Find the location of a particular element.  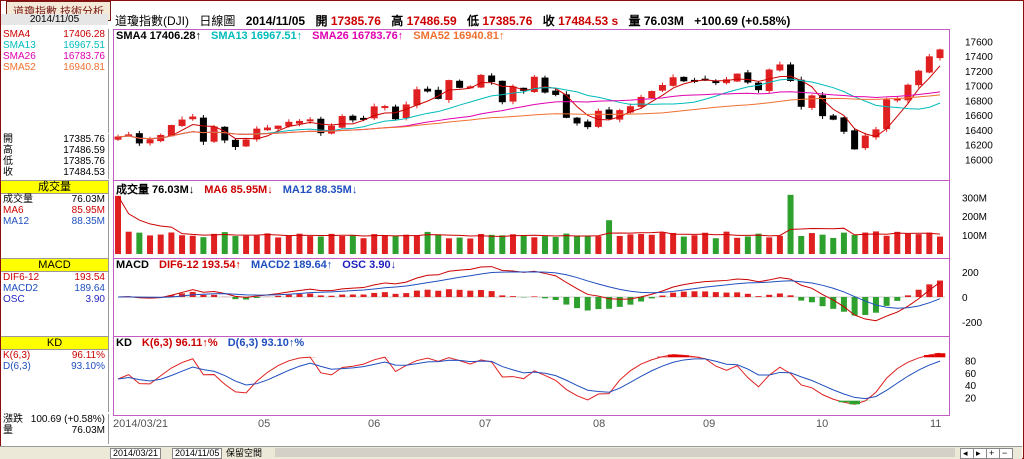

sma-value: 17406.28 is located at coordinates (84, 34).